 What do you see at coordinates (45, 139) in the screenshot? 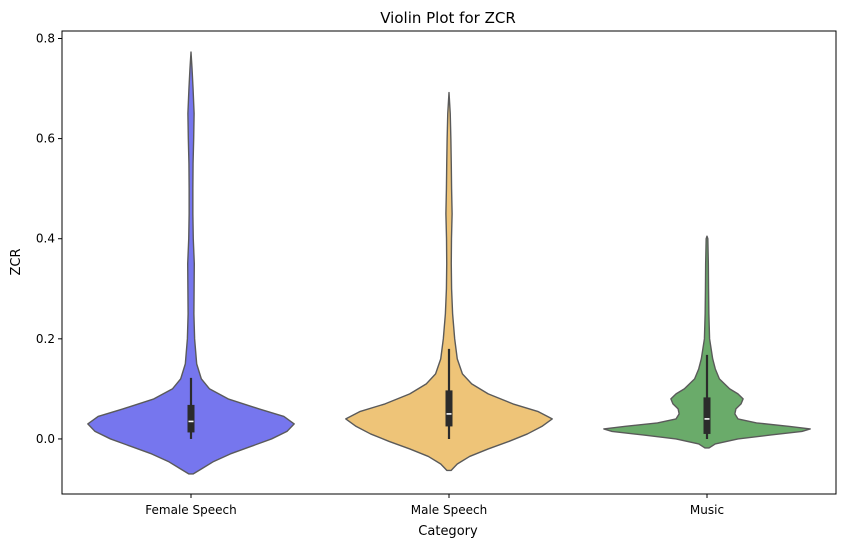
I see `y-tick-label: 0.6` at bounding box center [45, 139].